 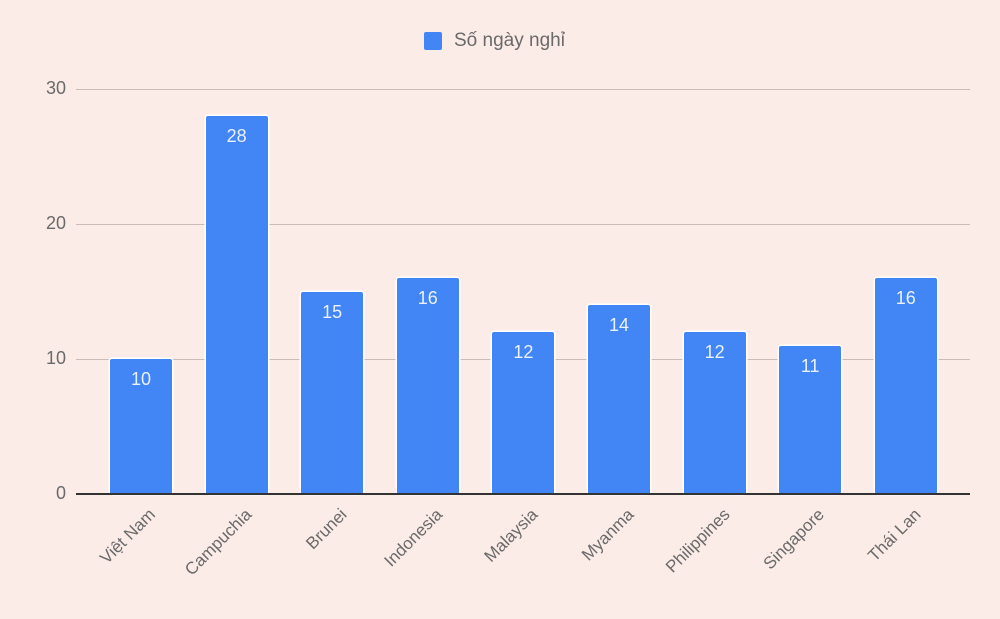 I want to click on x-axis-tick-label: Malaysia, so click(x=511, y=535).